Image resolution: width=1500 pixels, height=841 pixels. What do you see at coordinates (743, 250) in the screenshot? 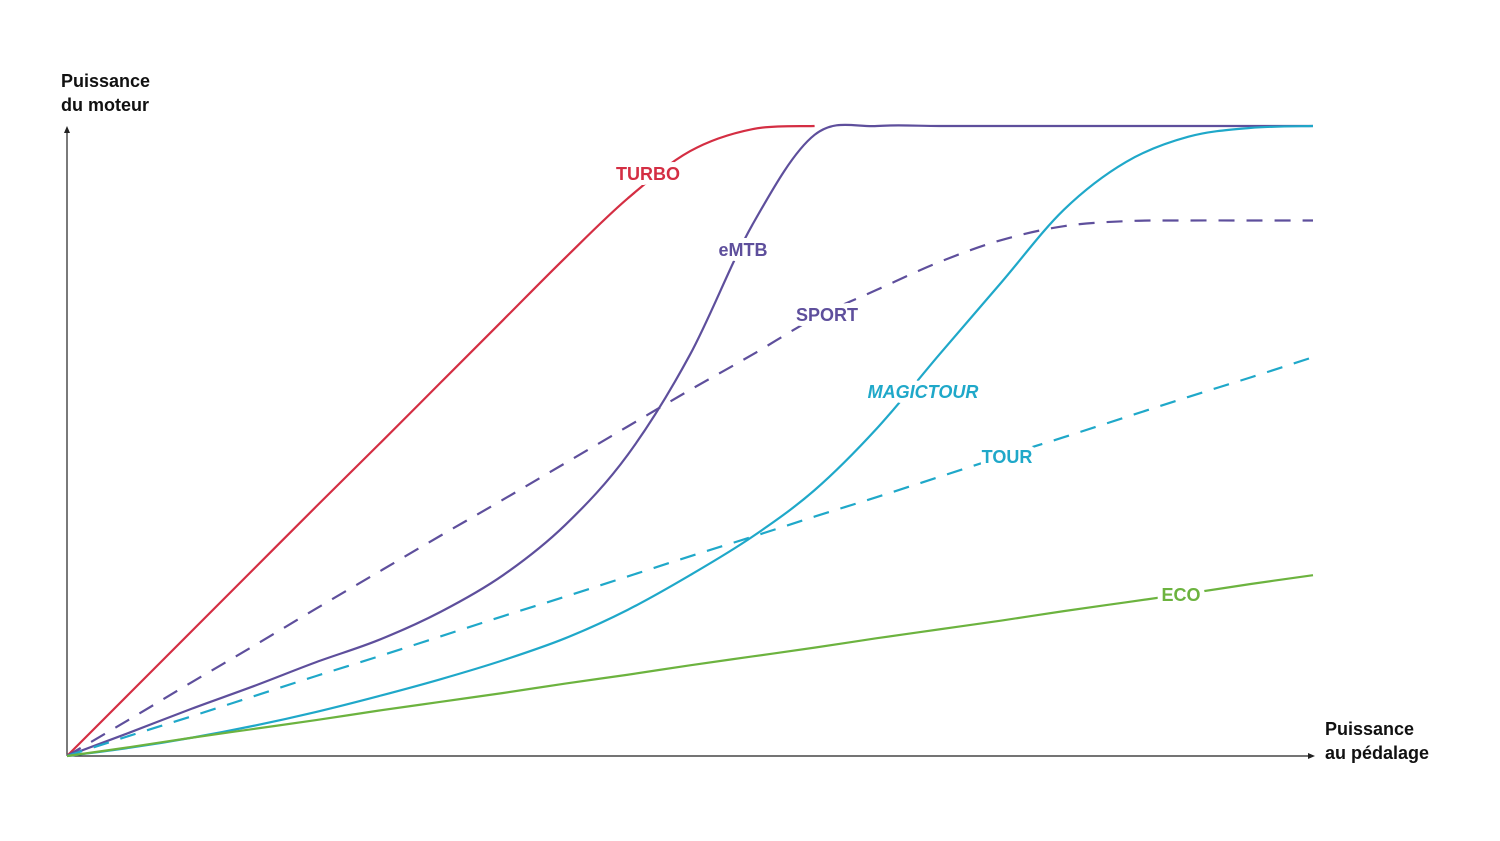
I see `series-label: eMTB` at bounding box center [743, 250].